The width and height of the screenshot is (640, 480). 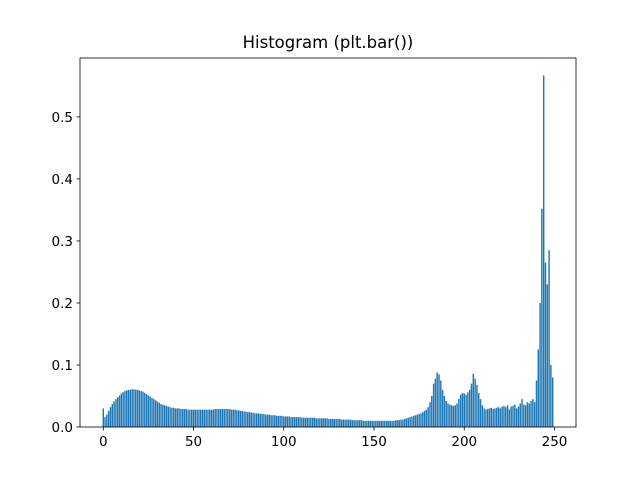 I want to click on x-tick-label: 200, so click(x=464, y=442).